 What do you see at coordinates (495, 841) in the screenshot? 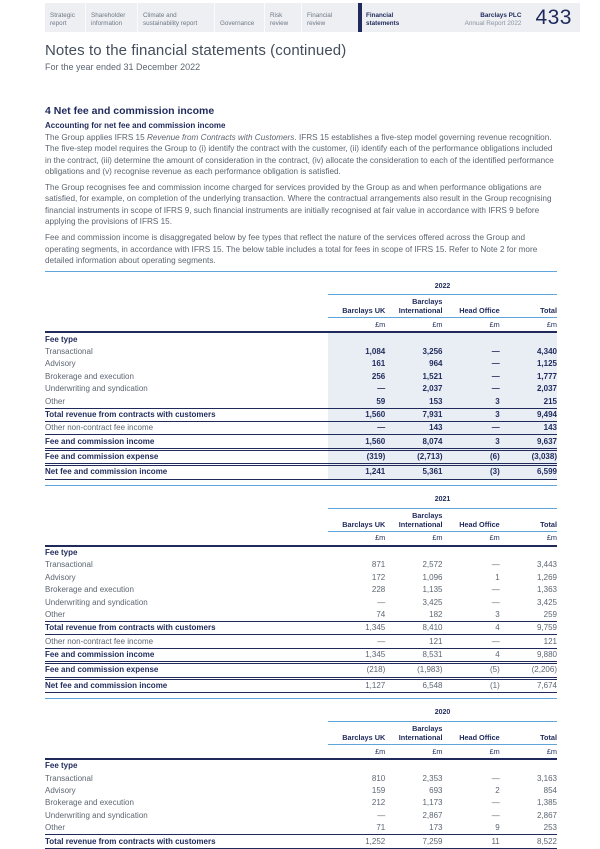
I see `cell-value: 11` at bounding box center [495, 841].